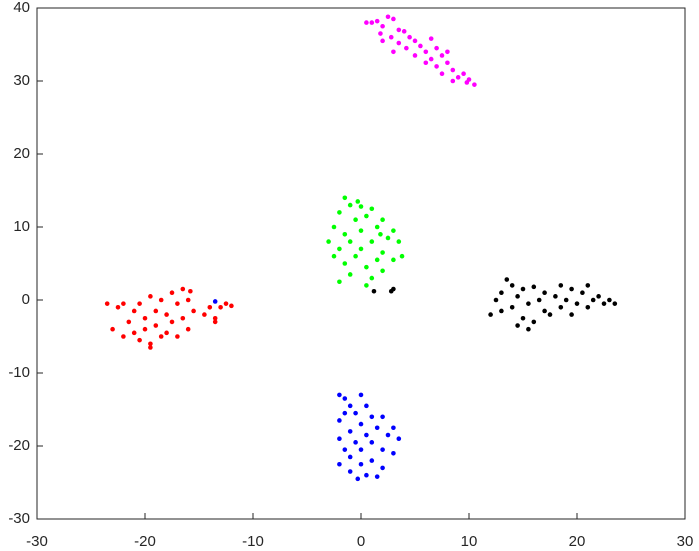 The image size is (699, 551). What do you see at coordinates (685, 541) in the screenshot?
I see `x-tick-label: 30` at bounding box center [685, 541].